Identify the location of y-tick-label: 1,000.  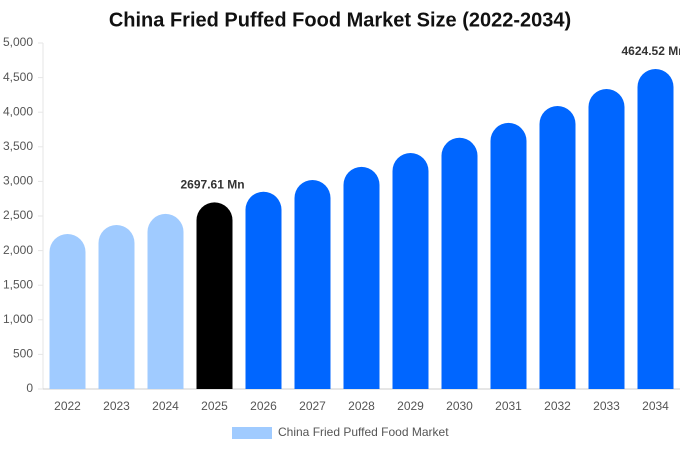
(18, 319).